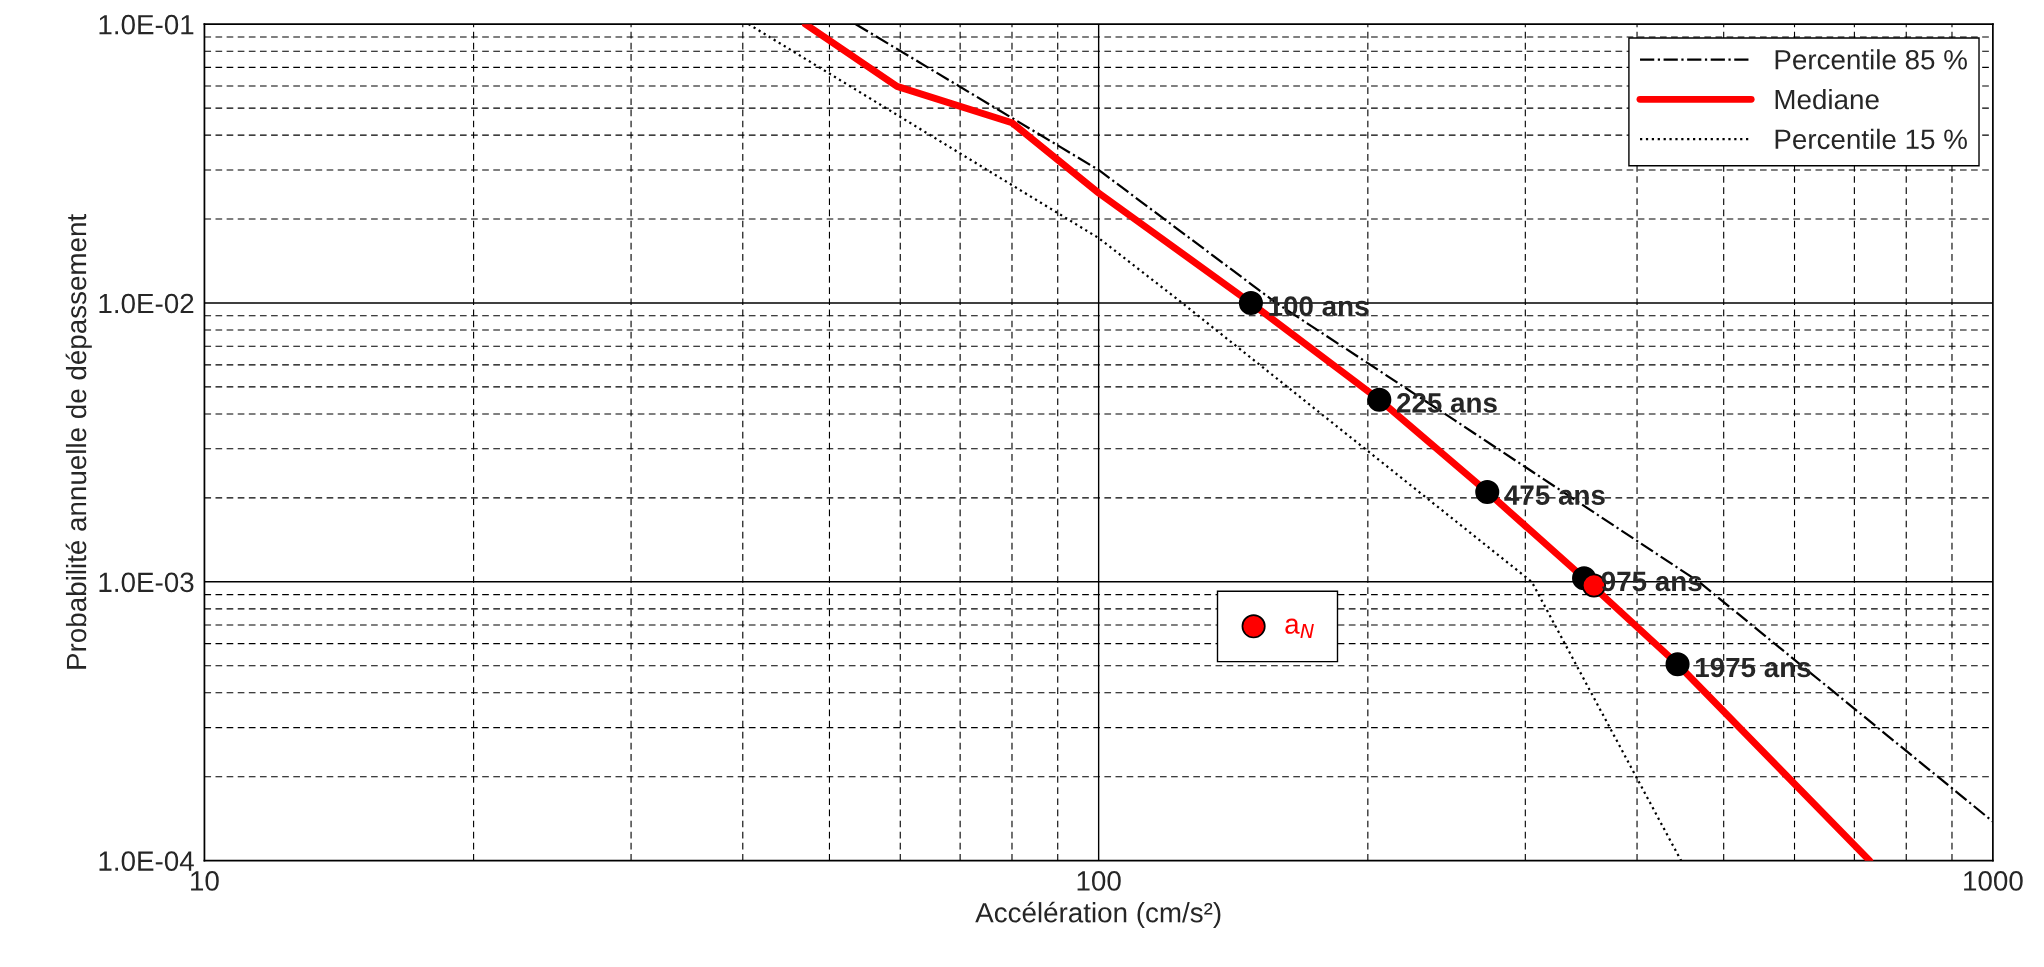 This screenshot has height=967, width=2044. Describe the element at coordinates (205, 881) in the screenshot. I see `x-tick-label: 10` at that location.